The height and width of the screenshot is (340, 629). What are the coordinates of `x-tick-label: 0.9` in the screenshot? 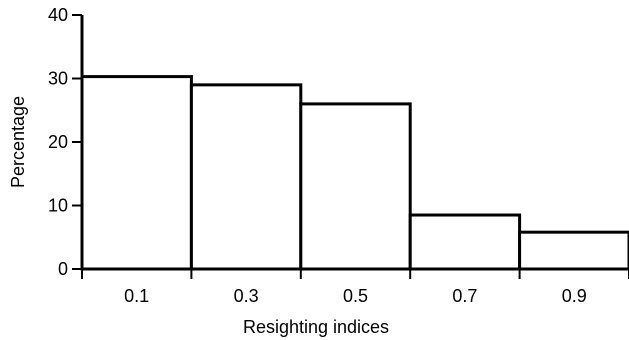 It's located at (574, 296).